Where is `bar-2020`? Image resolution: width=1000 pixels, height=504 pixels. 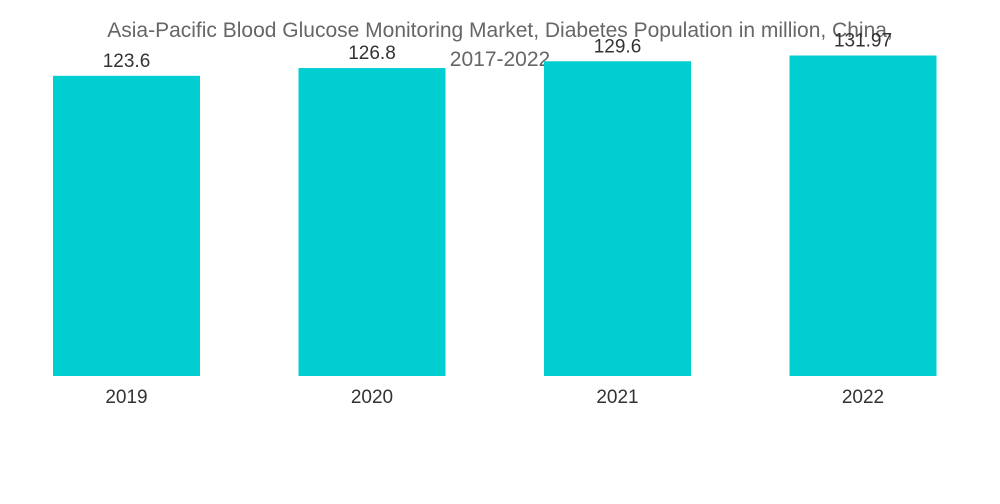 bar-2020 is located at coordinates (372, 222).